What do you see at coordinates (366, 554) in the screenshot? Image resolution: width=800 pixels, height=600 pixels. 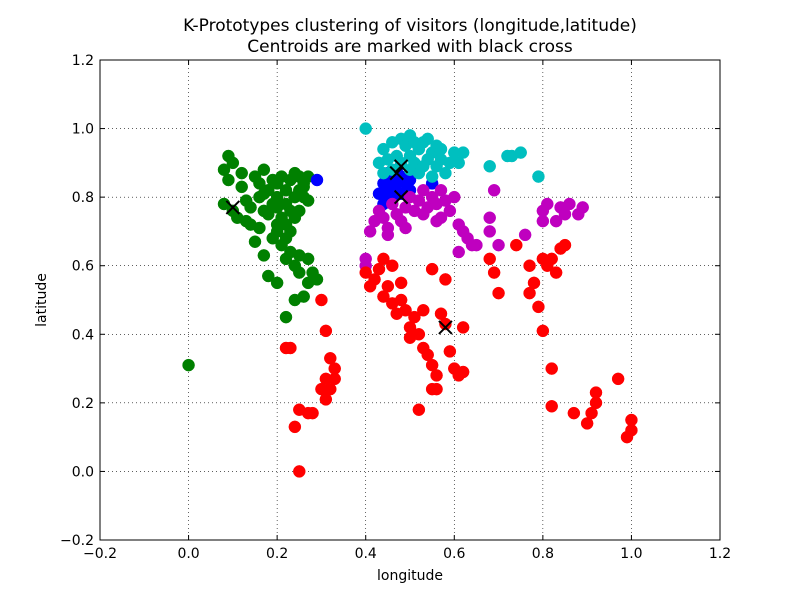 I see `x-tick-label: 0.4` at bounding box center [366, 554].